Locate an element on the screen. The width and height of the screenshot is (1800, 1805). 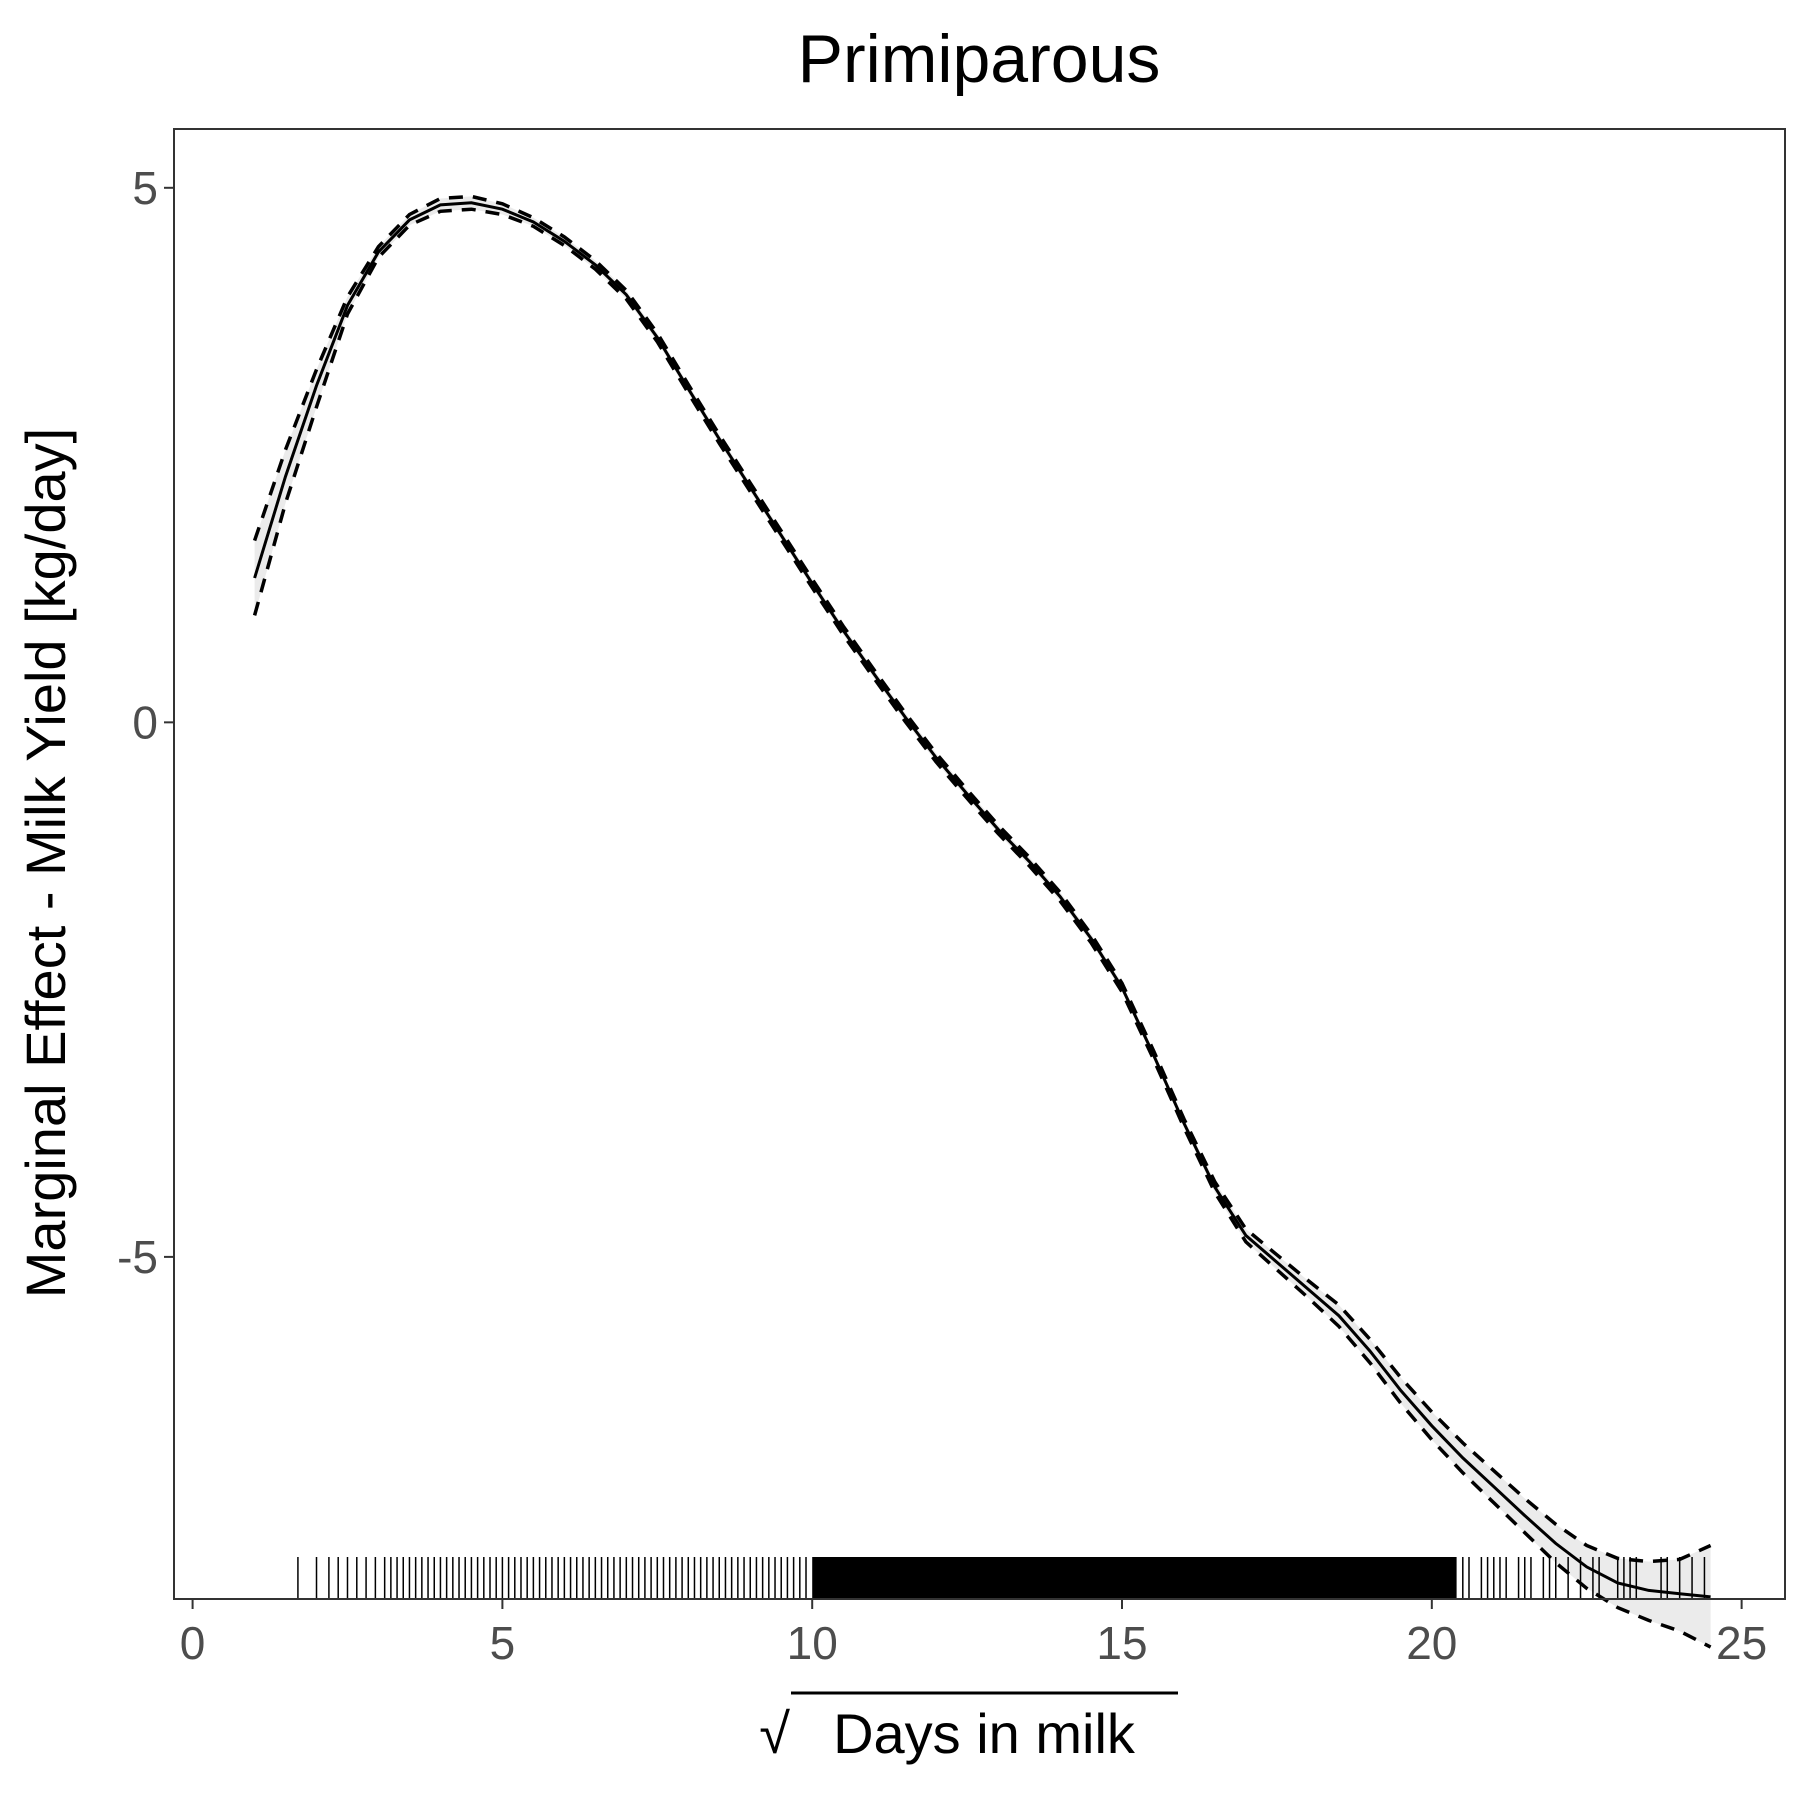
x-axis-title-group: √ Days in milk is located at coordinates (968, 1728).